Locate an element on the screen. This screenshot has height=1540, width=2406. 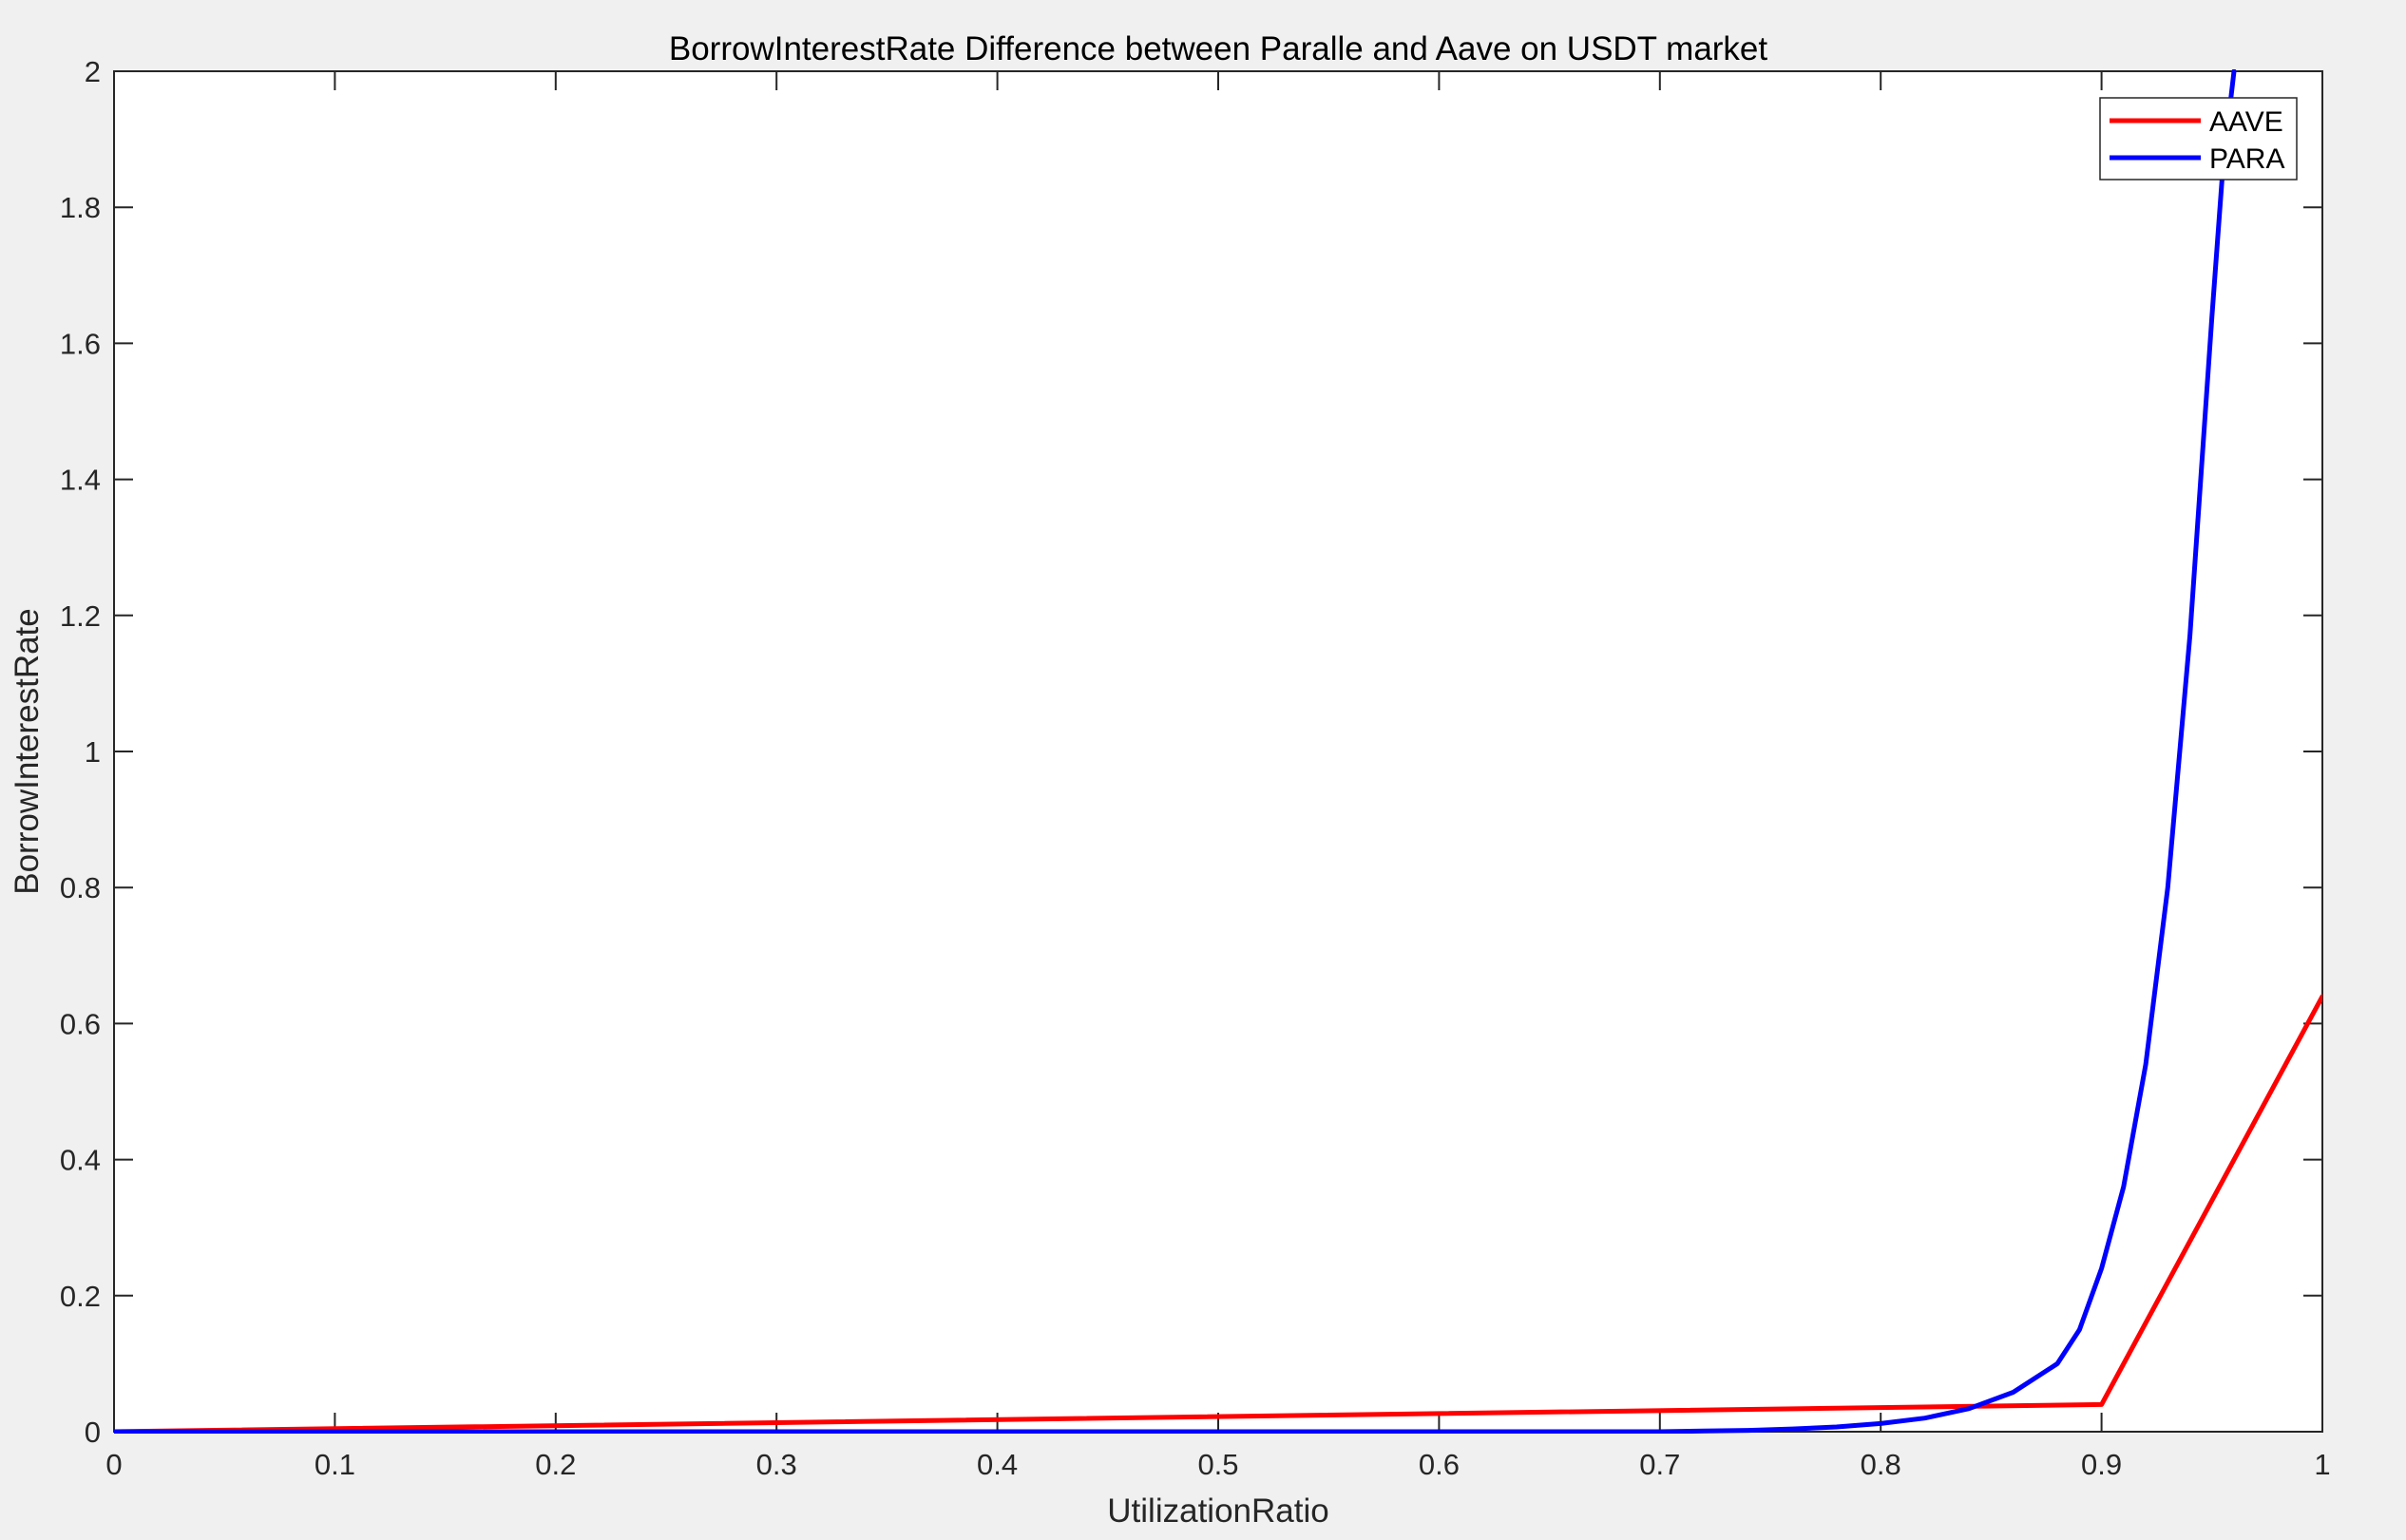
y-tick-label: 0.8 is located at coordinates (80, 887).